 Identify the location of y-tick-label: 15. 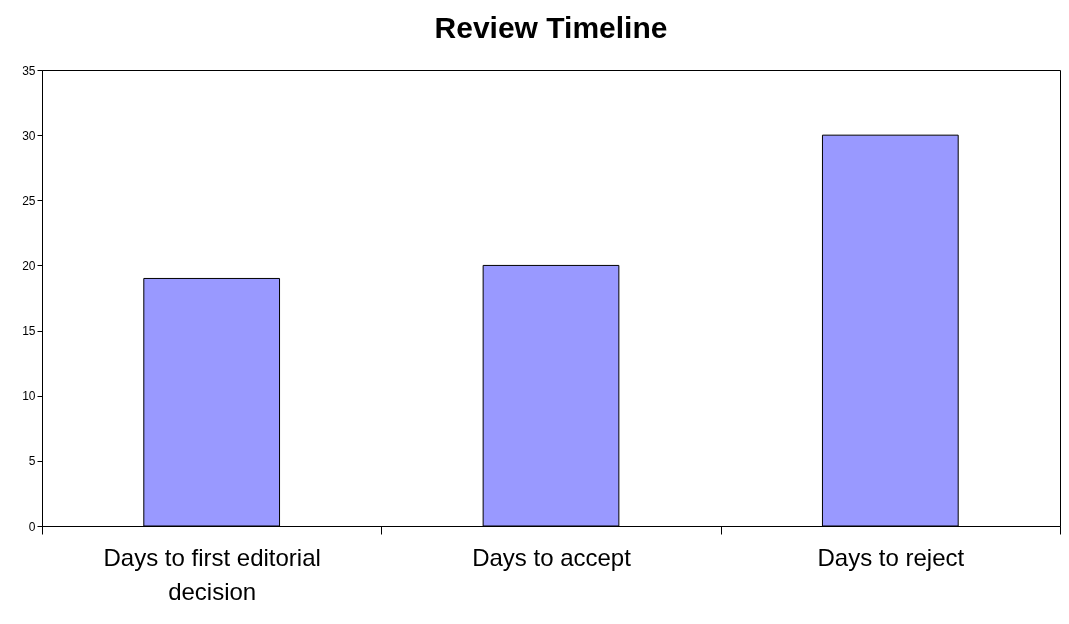
(29, 331).